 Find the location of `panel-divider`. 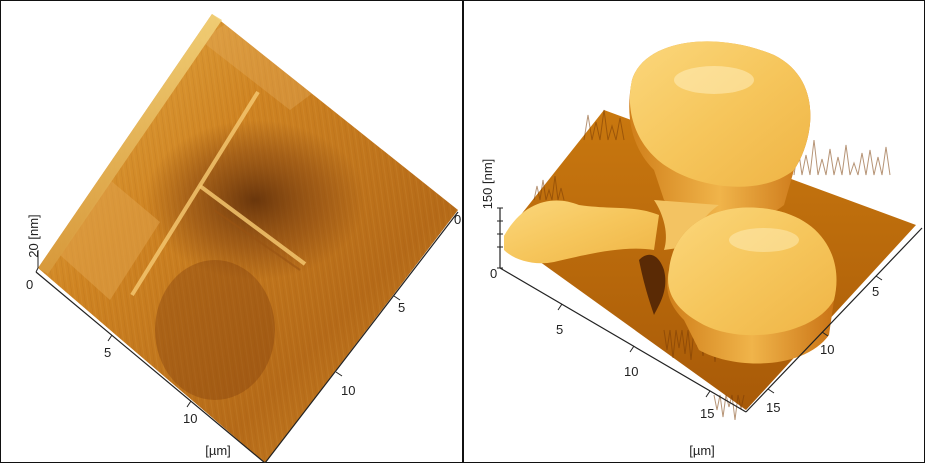

panel-divider is located at coordinates (463, 231).